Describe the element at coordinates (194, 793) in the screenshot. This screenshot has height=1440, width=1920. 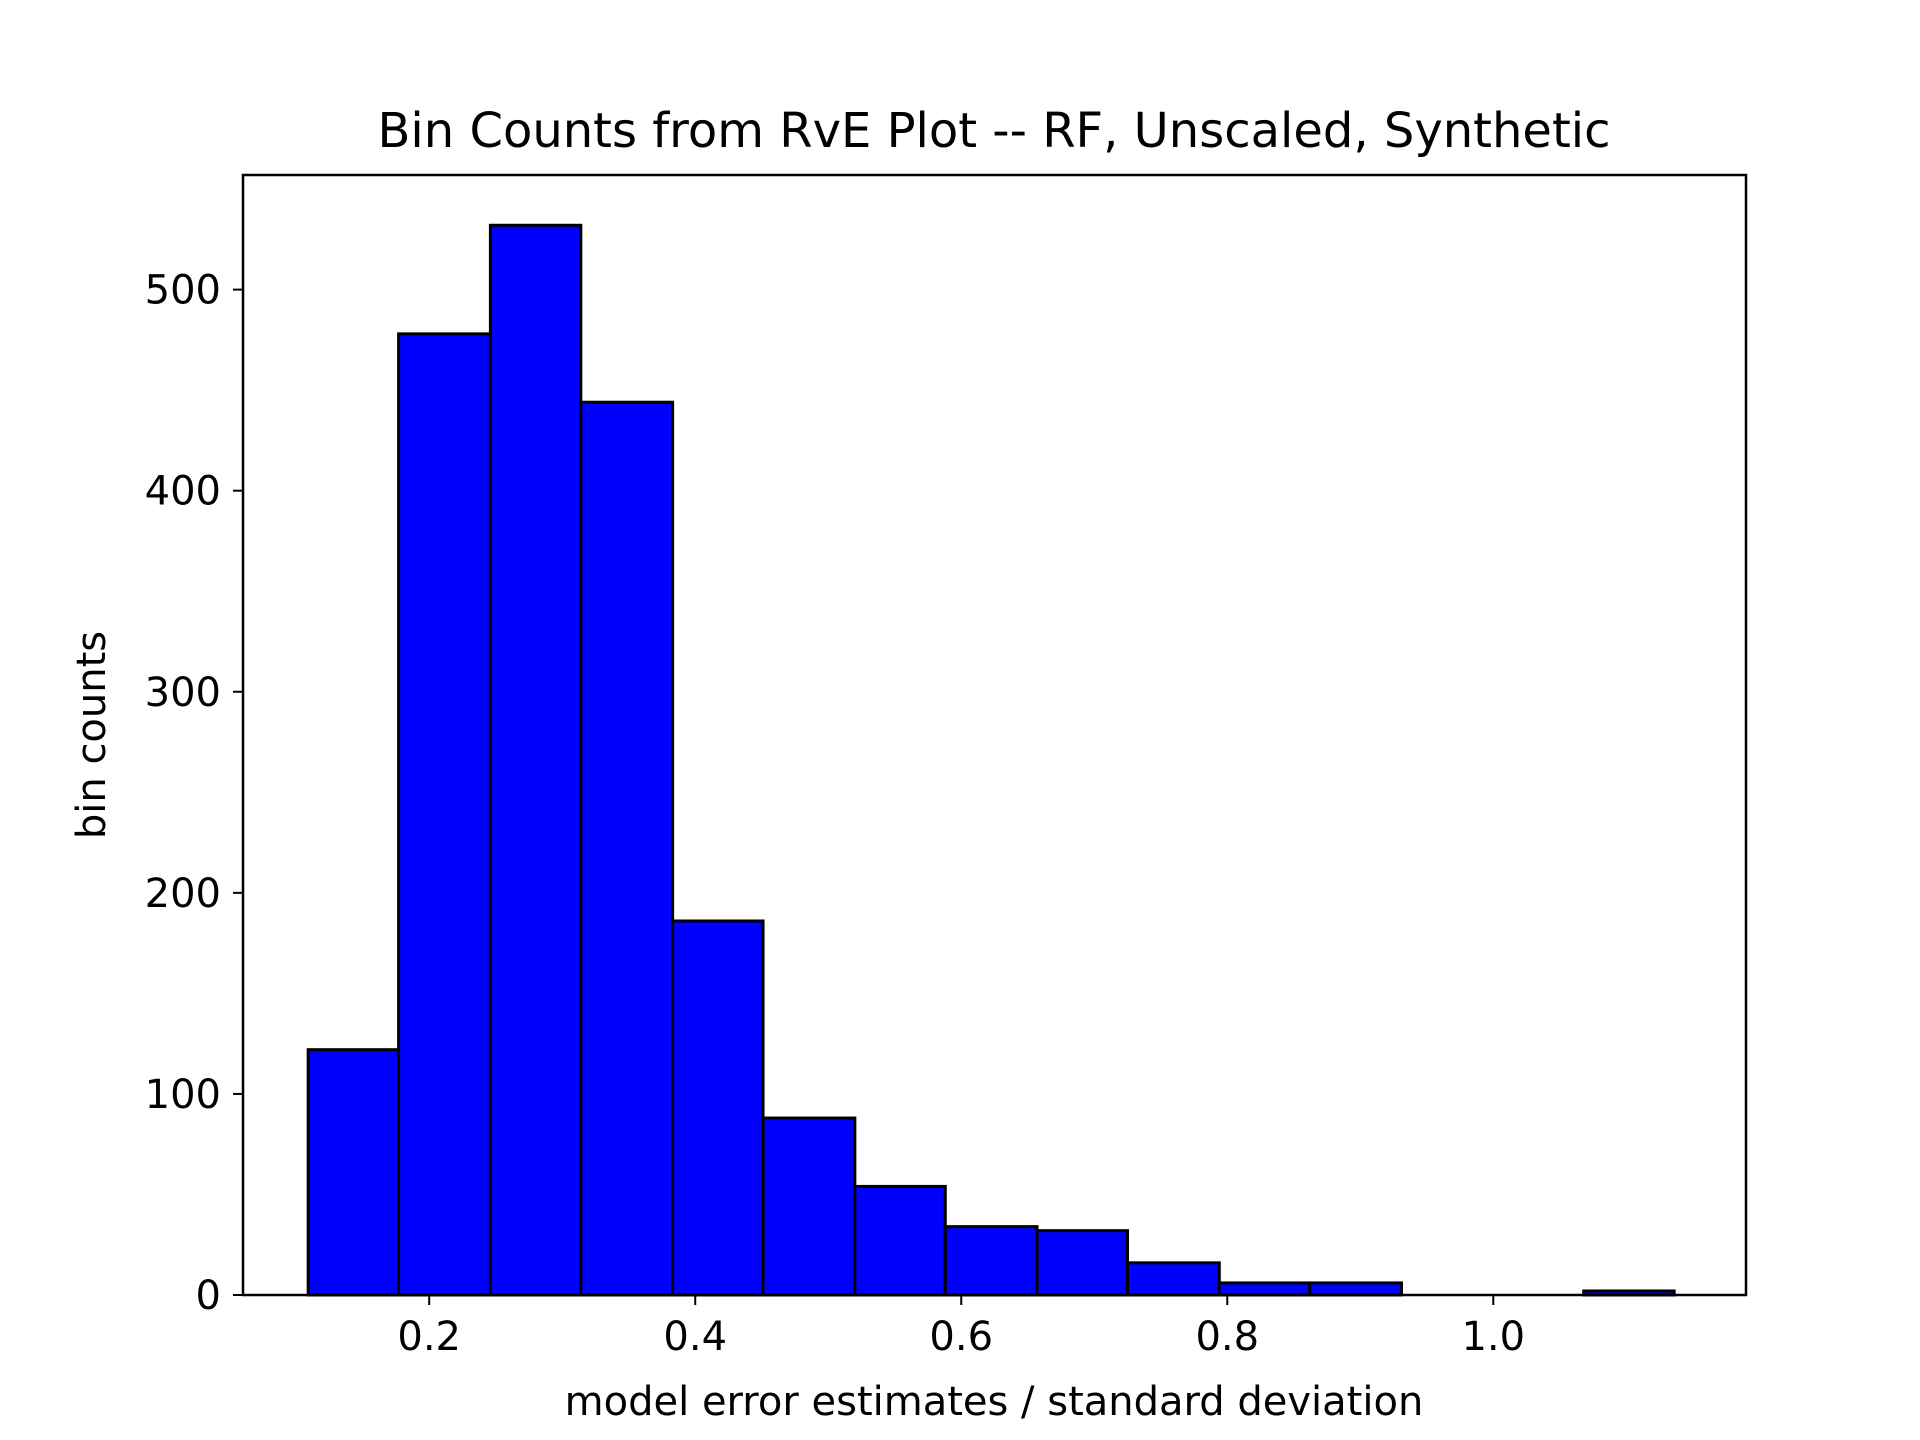
I see `y-axis-ticks: 0 100 200 300 400 500` at that location.